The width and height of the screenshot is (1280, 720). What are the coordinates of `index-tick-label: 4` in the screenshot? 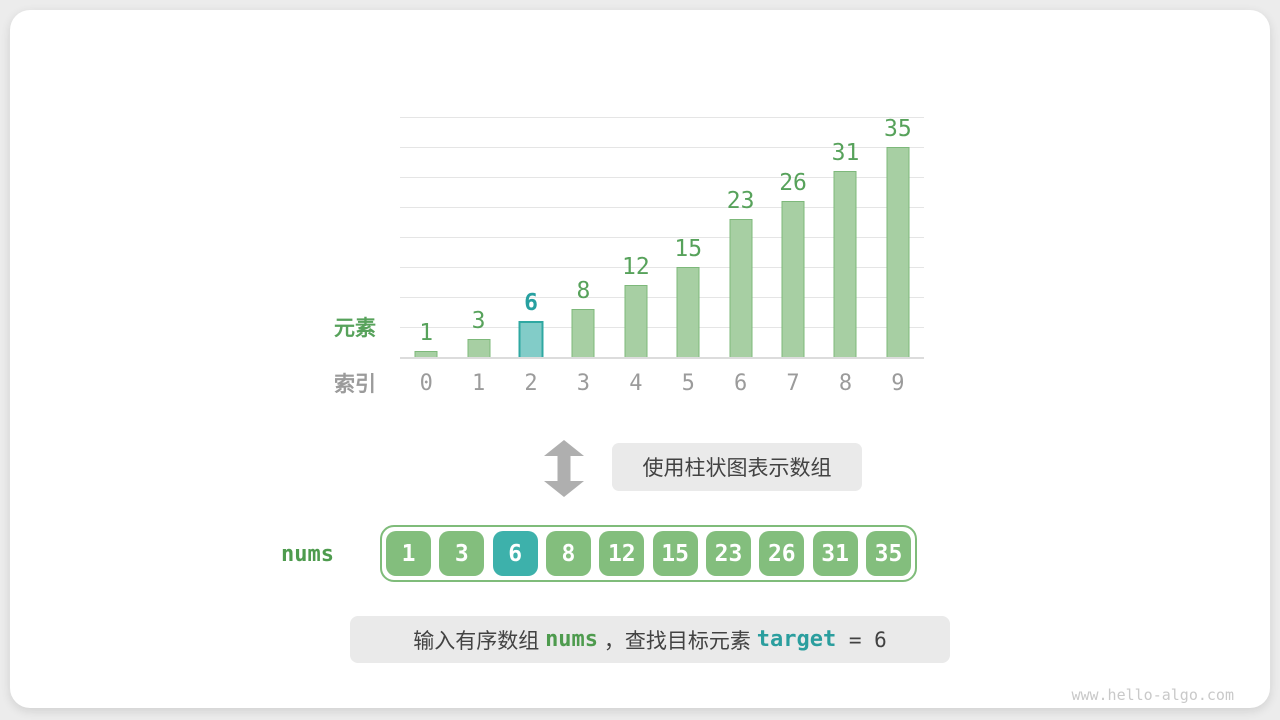 It's located at (636, 383).